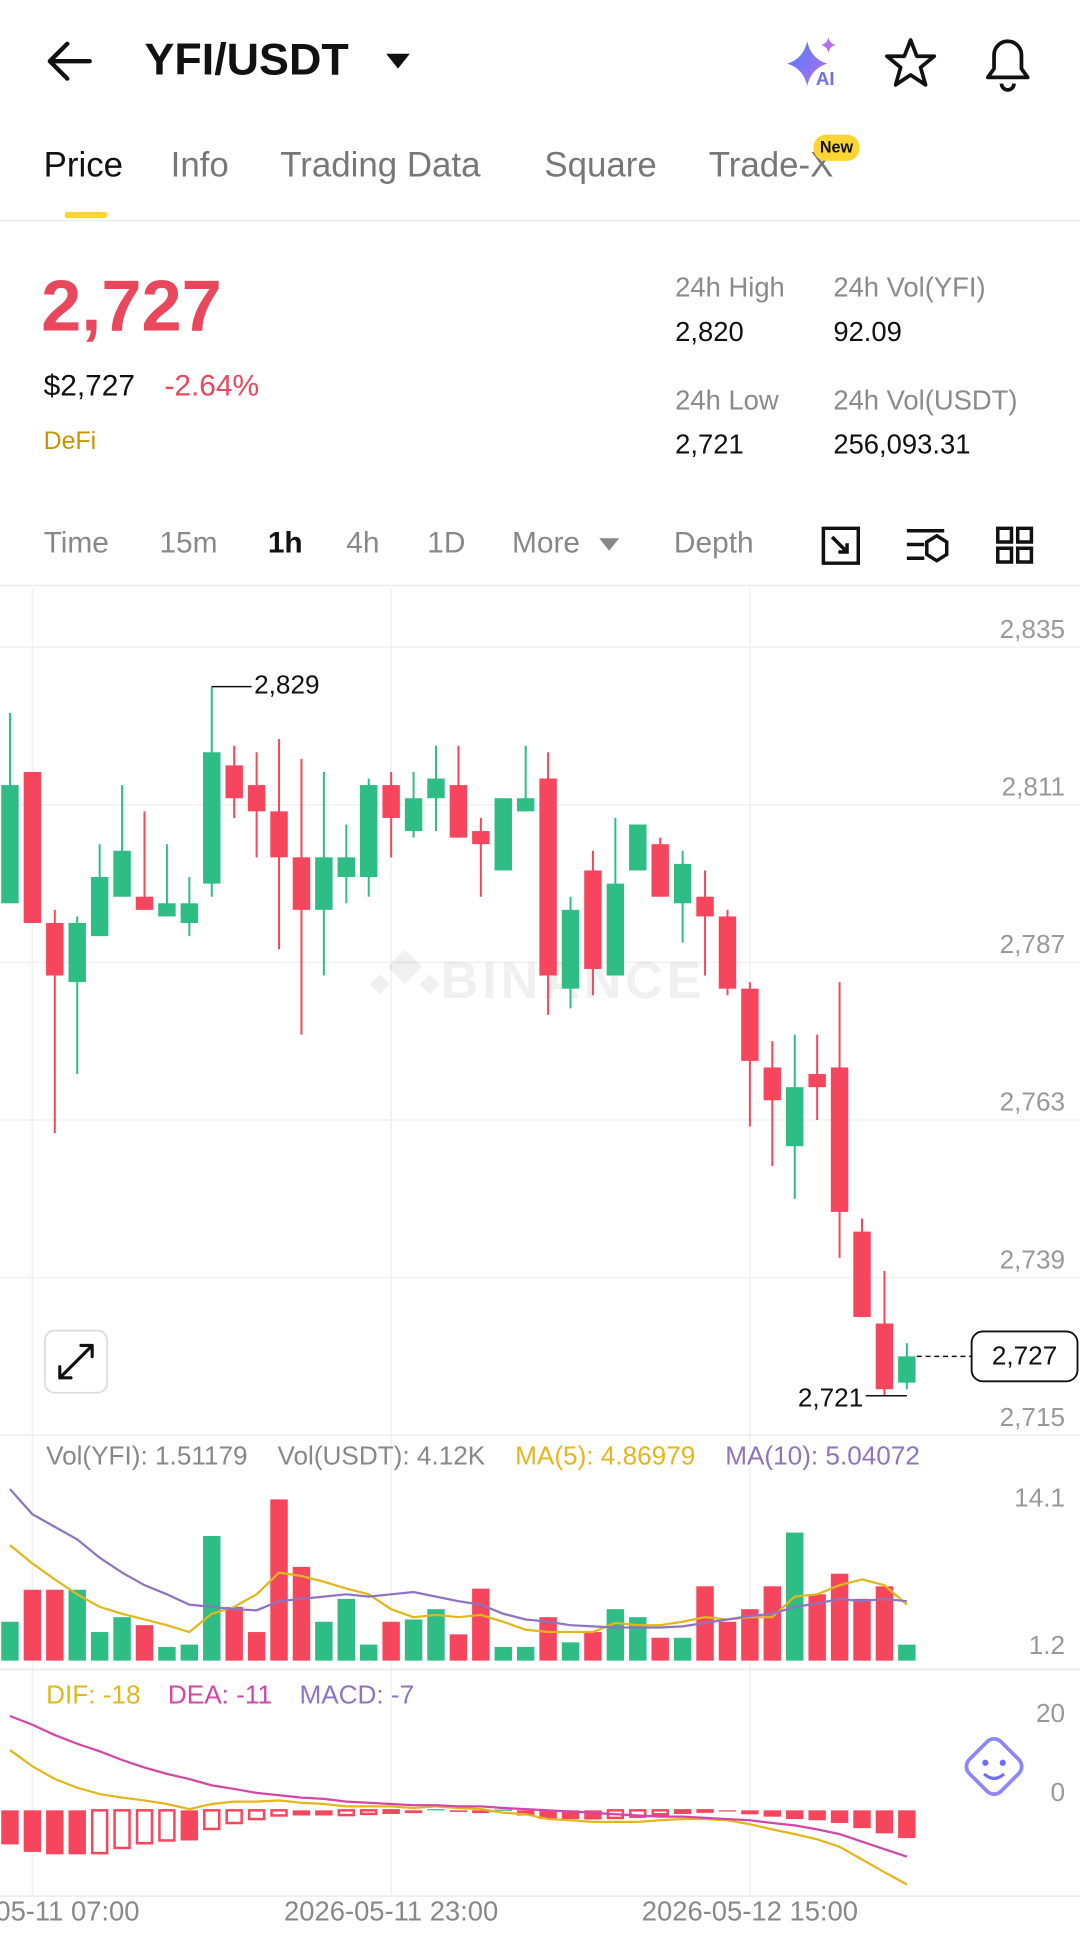  What do you see at coordinates (446, 542) in the screenshot?
I see `interval: 1D` at bounding box center [446, 542].